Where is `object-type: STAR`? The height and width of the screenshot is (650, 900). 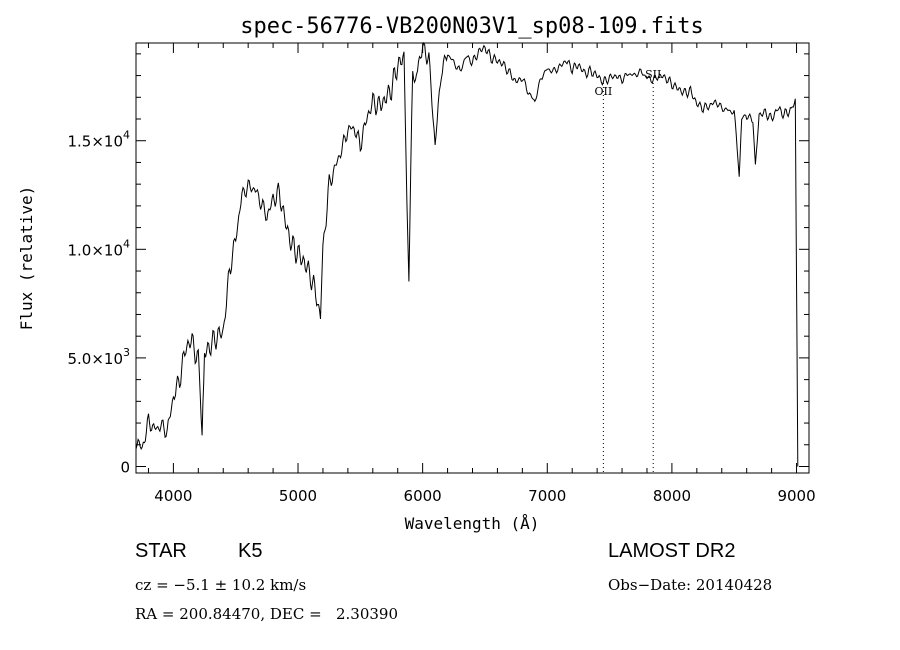 object-type: STAR is located at coordinates (161, 551).